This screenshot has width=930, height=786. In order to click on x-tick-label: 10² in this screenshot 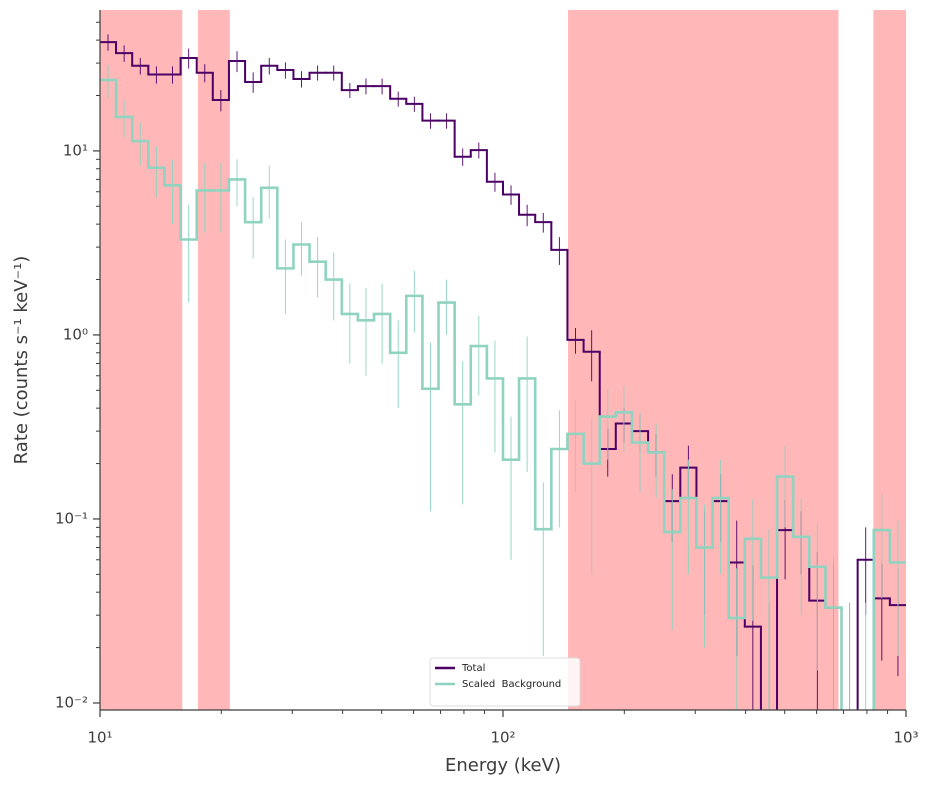, I will do `click(502, 738)`.